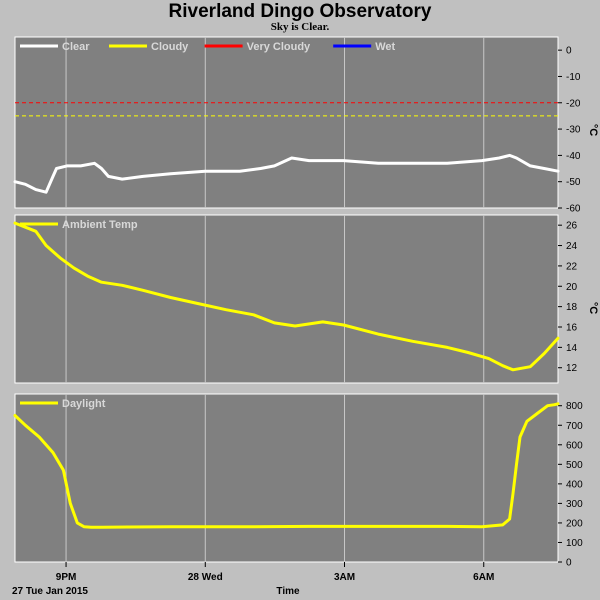 The image size is (600, 600). I want to click on y-tick-label: -60, so click(573, 209).